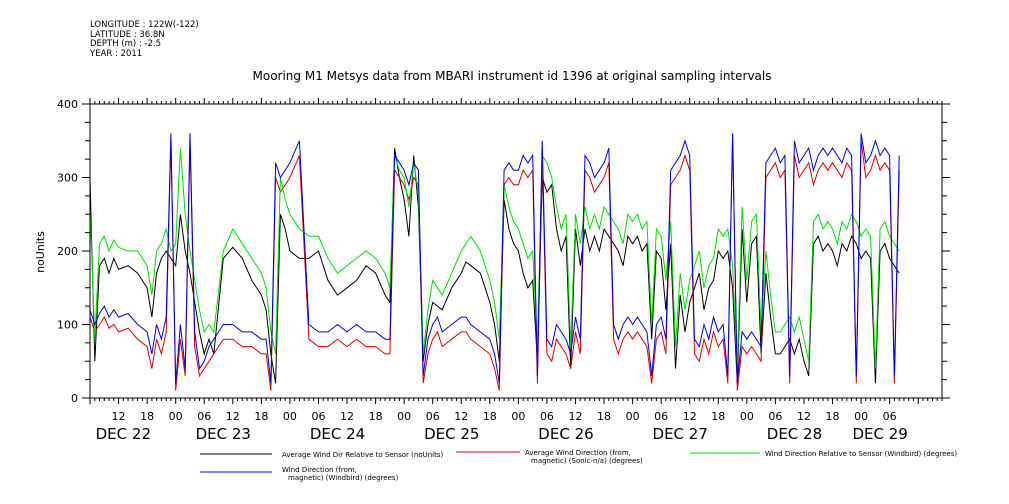 The image size is (1009, 504). I want to click on legend-label-2-line2: magnetic) (Sonic-n/a) (degrees), so click(587, 461).